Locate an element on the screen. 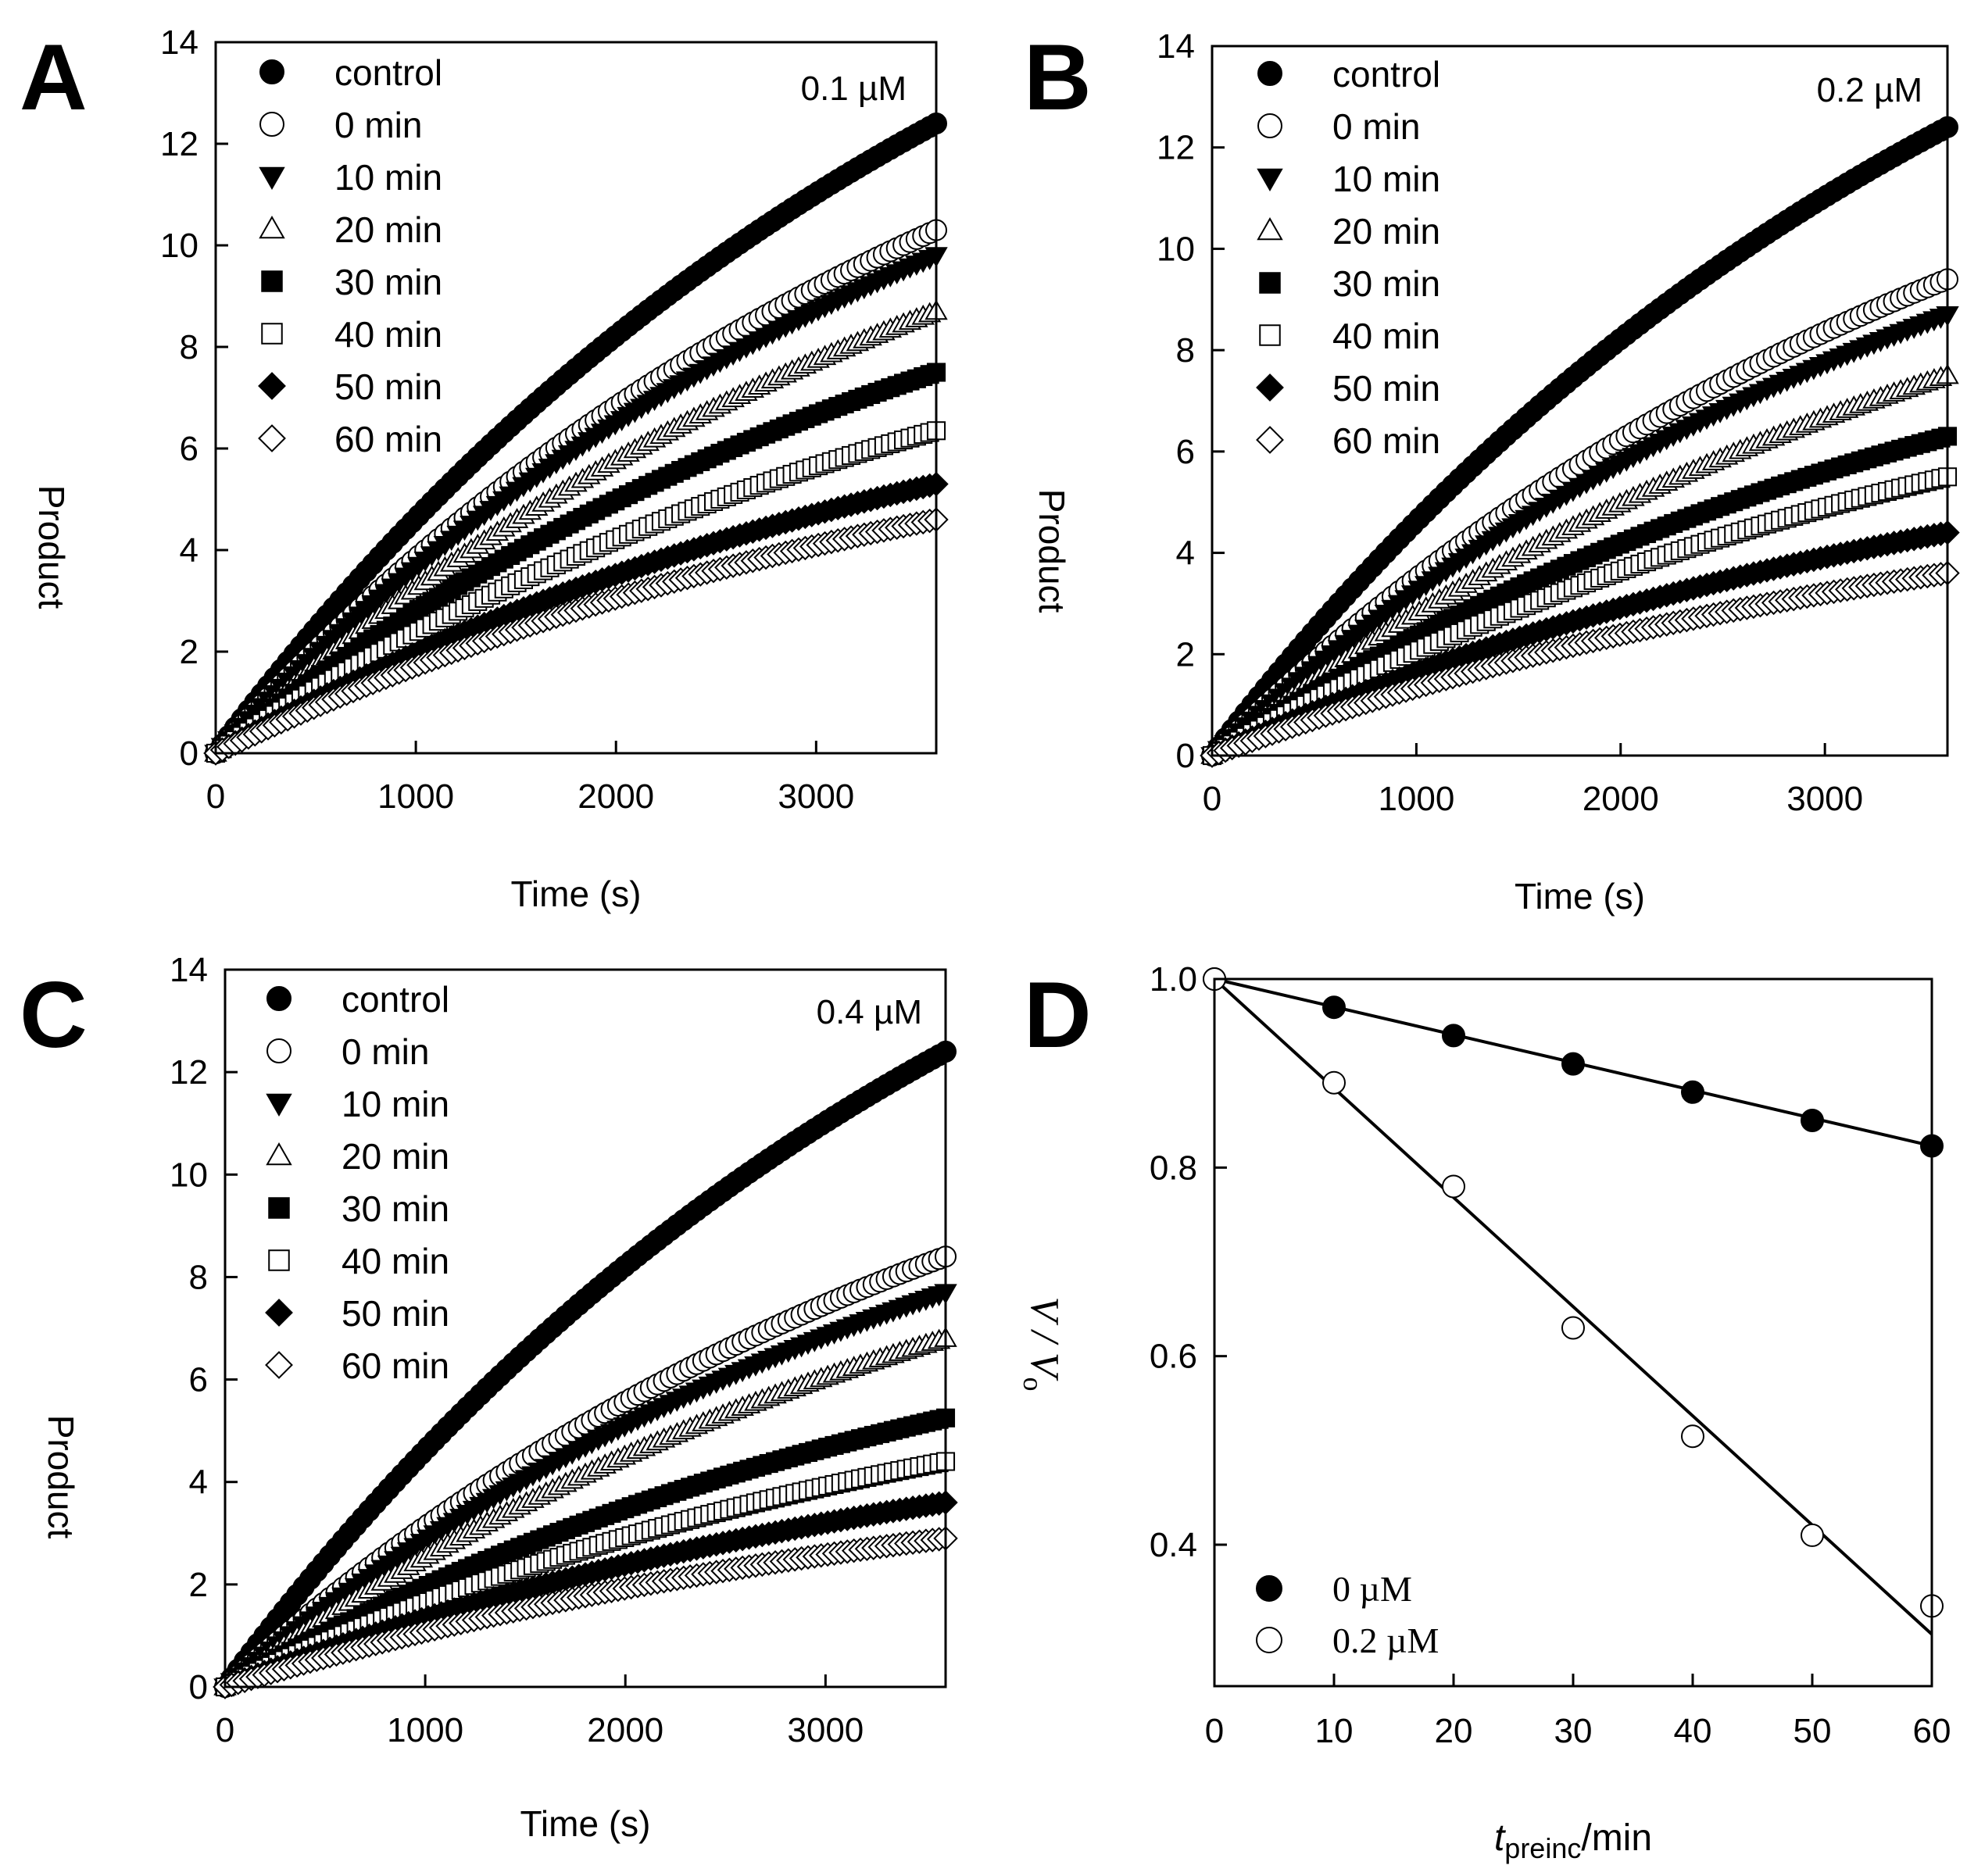 The image size is (1967, 1876). plot-frame is located at coordinates (1580, 401).